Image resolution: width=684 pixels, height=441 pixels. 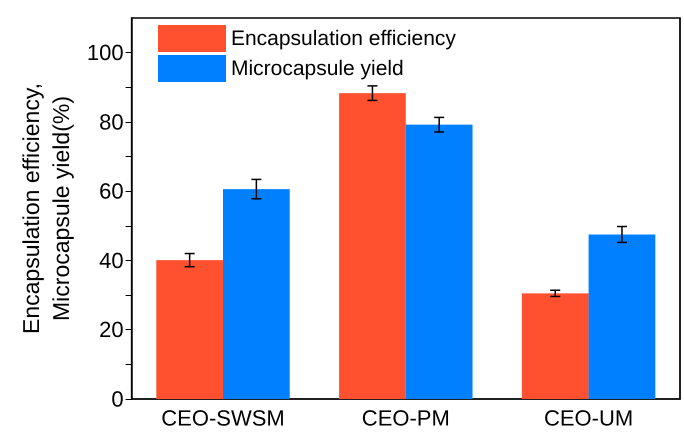 I want to click on y-axis-title: Encapsulation efficiency, Microcapsule yield(%), so click(x=46, y=208).